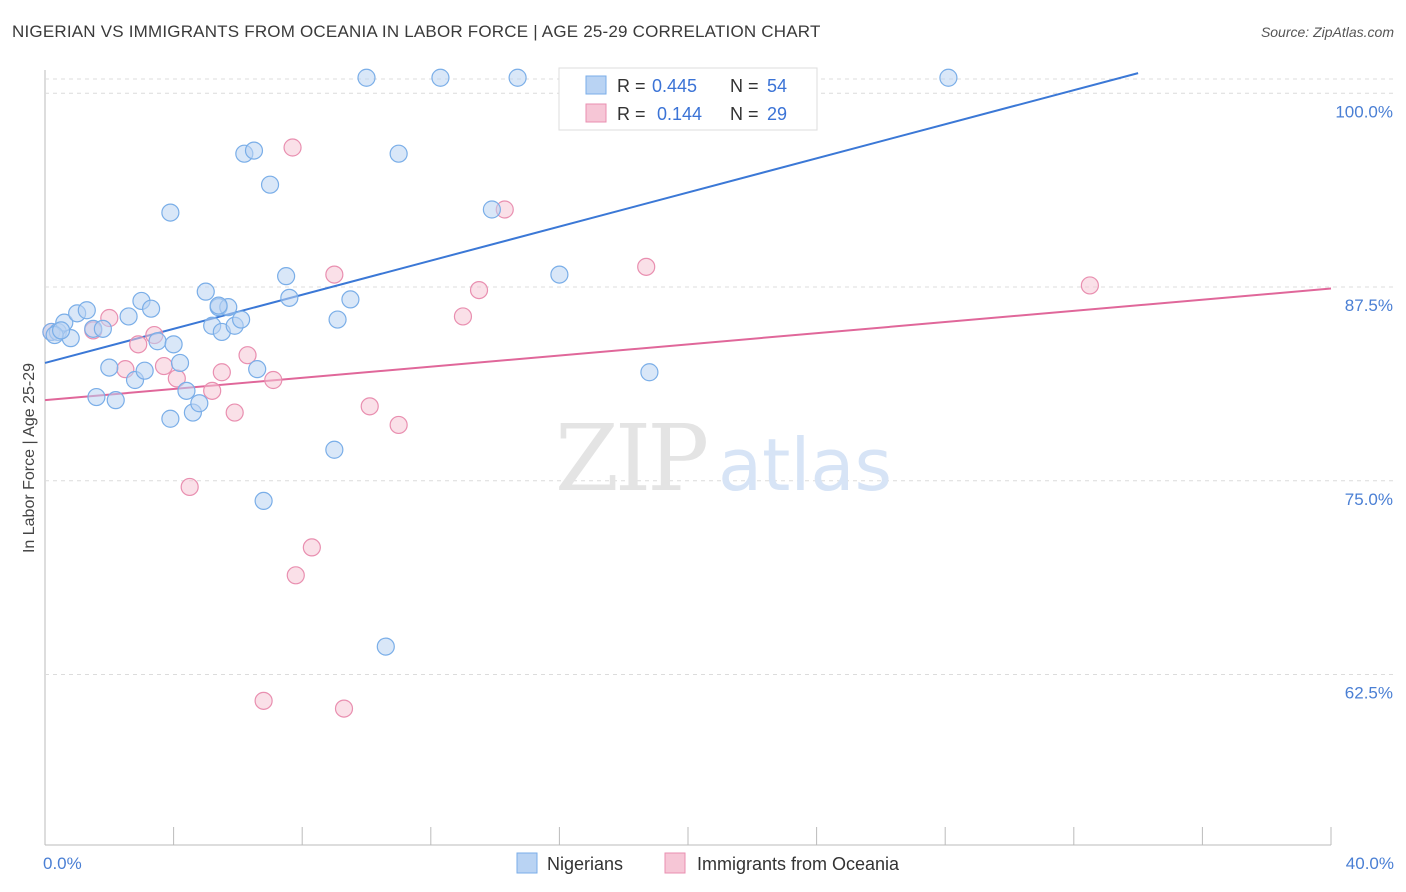 The image size is (1406, 892). Describe the element at coordinates (805, 465) in the screenshot. I see `watermark-atlas: atlas` at that location.